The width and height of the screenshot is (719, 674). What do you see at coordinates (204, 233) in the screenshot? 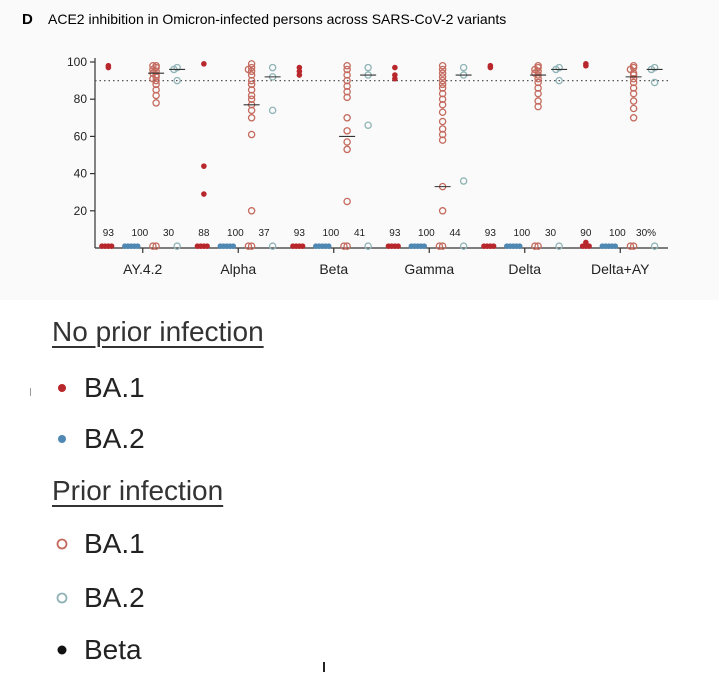
I see `percent-label: 88` at bounding box center [204, 233].